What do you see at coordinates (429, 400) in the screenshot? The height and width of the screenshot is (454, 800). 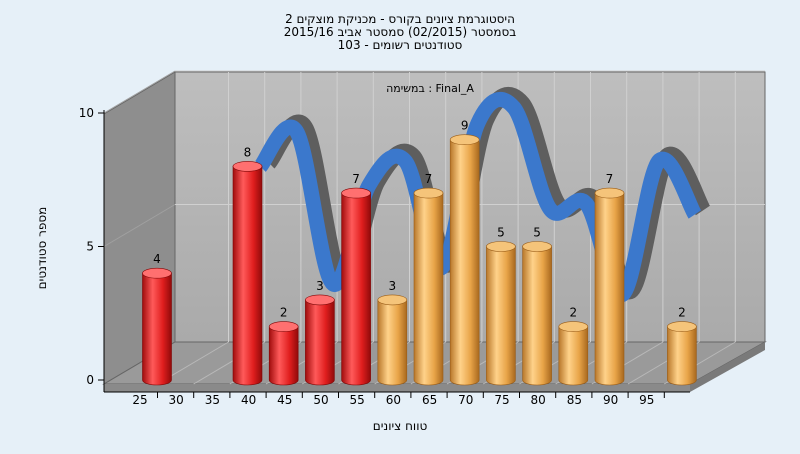 I see `x-tick-label: 65` at bounding box center [429, 400].